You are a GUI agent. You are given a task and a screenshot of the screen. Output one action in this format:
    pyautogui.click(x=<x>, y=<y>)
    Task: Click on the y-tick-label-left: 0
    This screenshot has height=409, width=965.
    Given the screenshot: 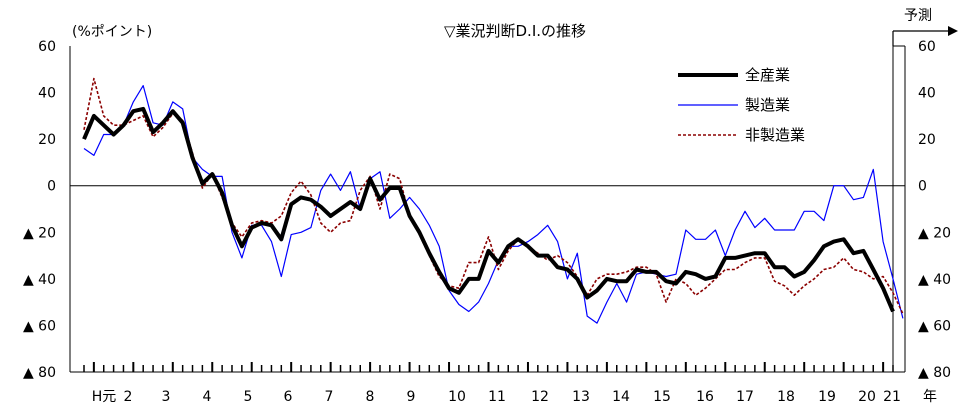 What is the action you would take?
    pyautogui.click(x=51, y=187)
    